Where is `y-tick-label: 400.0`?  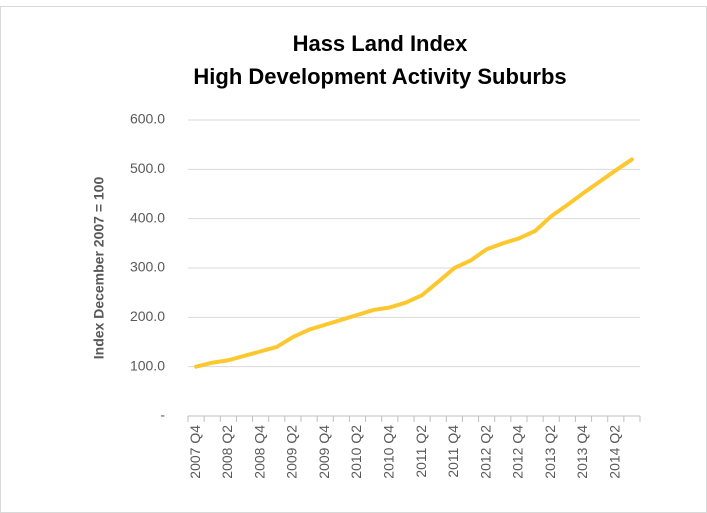 y-tick-label: 400.0 is located at coordinates (147, 217).